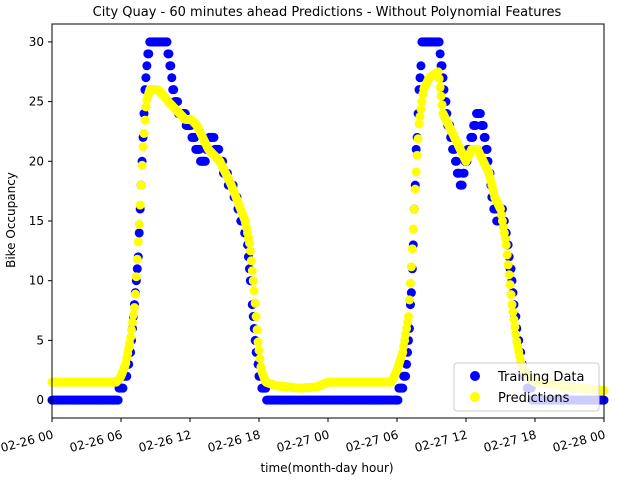 The height and width of the screenshot is (480, 640). Describe the element at coordinates (36, 161) in the screenshot. I see `y-tick-label: 20` at that location.